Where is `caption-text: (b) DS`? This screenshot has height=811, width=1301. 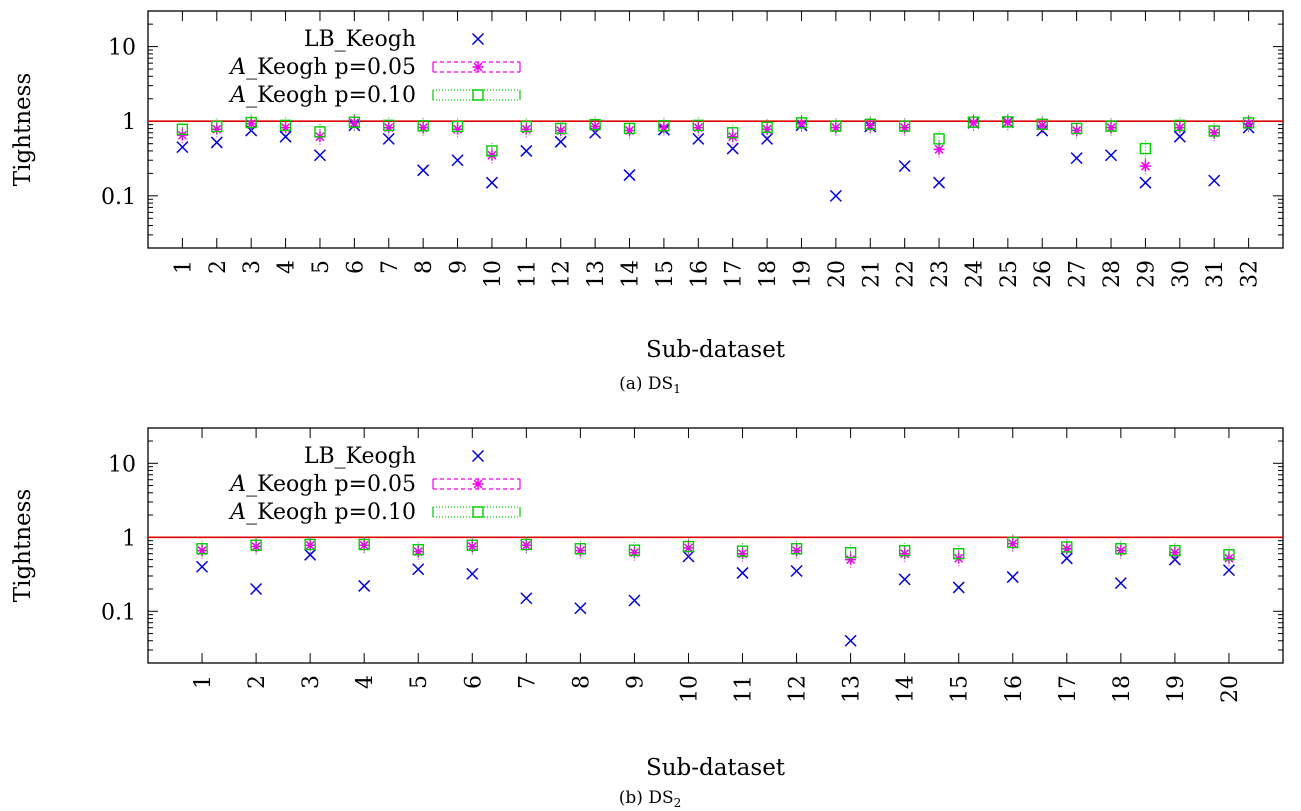
caption-text: (b) DS is located at coordinates (646, 798).